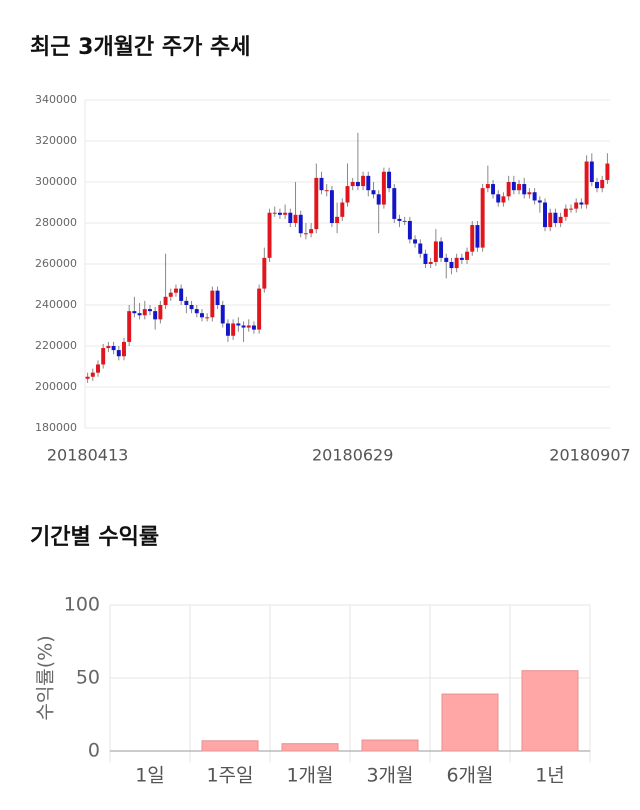  I want to click on y-tick-label: 180000, so click(56, 427).